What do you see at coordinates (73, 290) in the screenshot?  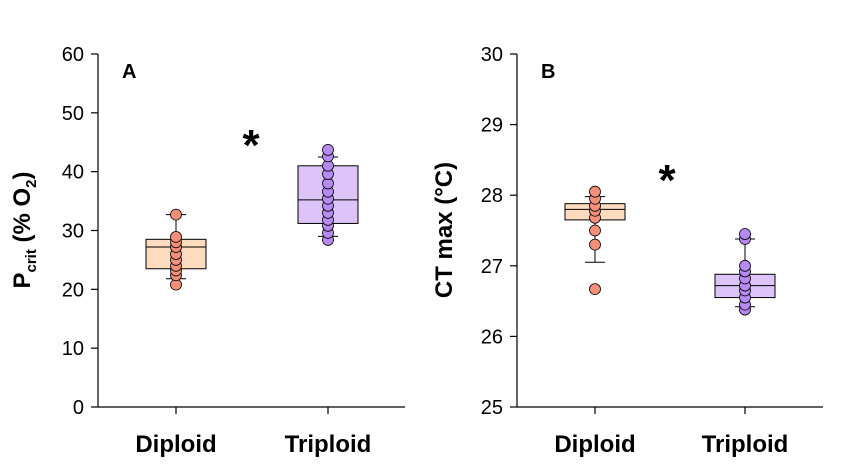 I see `y-tick-label: 20` at bounding box center [73, 290].